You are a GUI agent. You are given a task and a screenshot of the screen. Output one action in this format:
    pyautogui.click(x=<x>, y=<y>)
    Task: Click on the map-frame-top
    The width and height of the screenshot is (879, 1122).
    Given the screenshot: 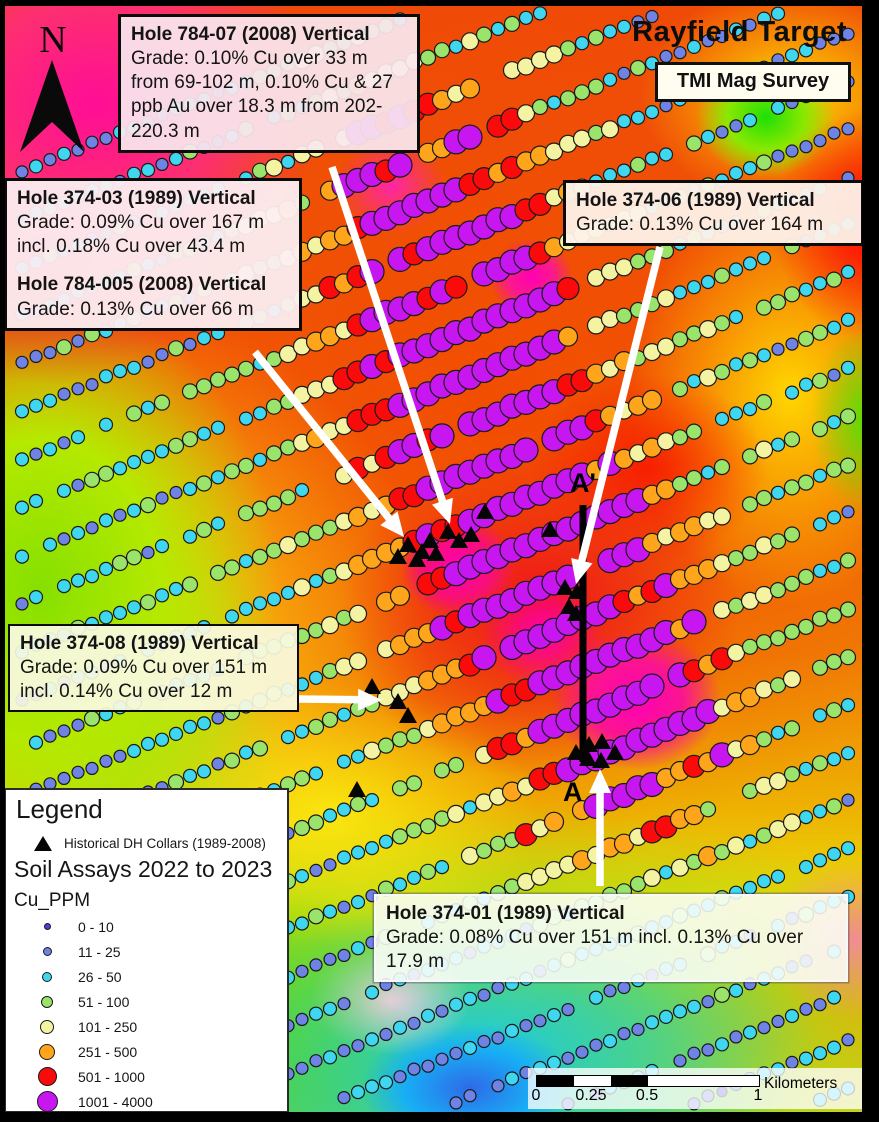 What is the action you would take?
    pyautogui.click(x=439, y=3)
    